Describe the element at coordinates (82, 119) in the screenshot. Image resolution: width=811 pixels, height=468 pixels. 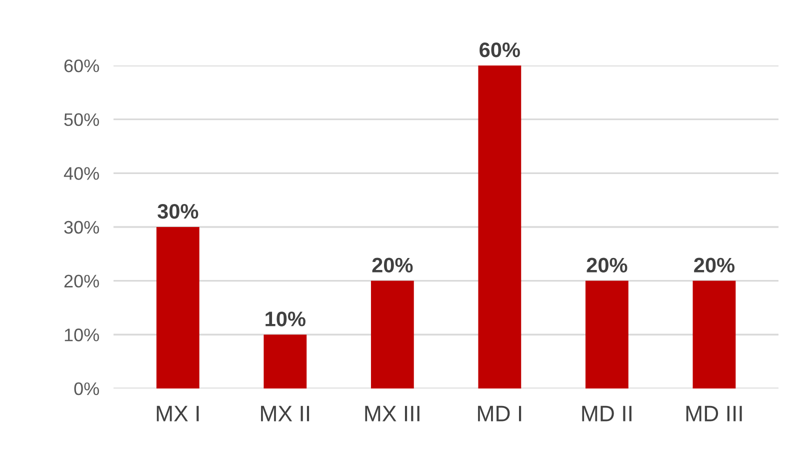
I see `y-tick-label: 50%` at that location.